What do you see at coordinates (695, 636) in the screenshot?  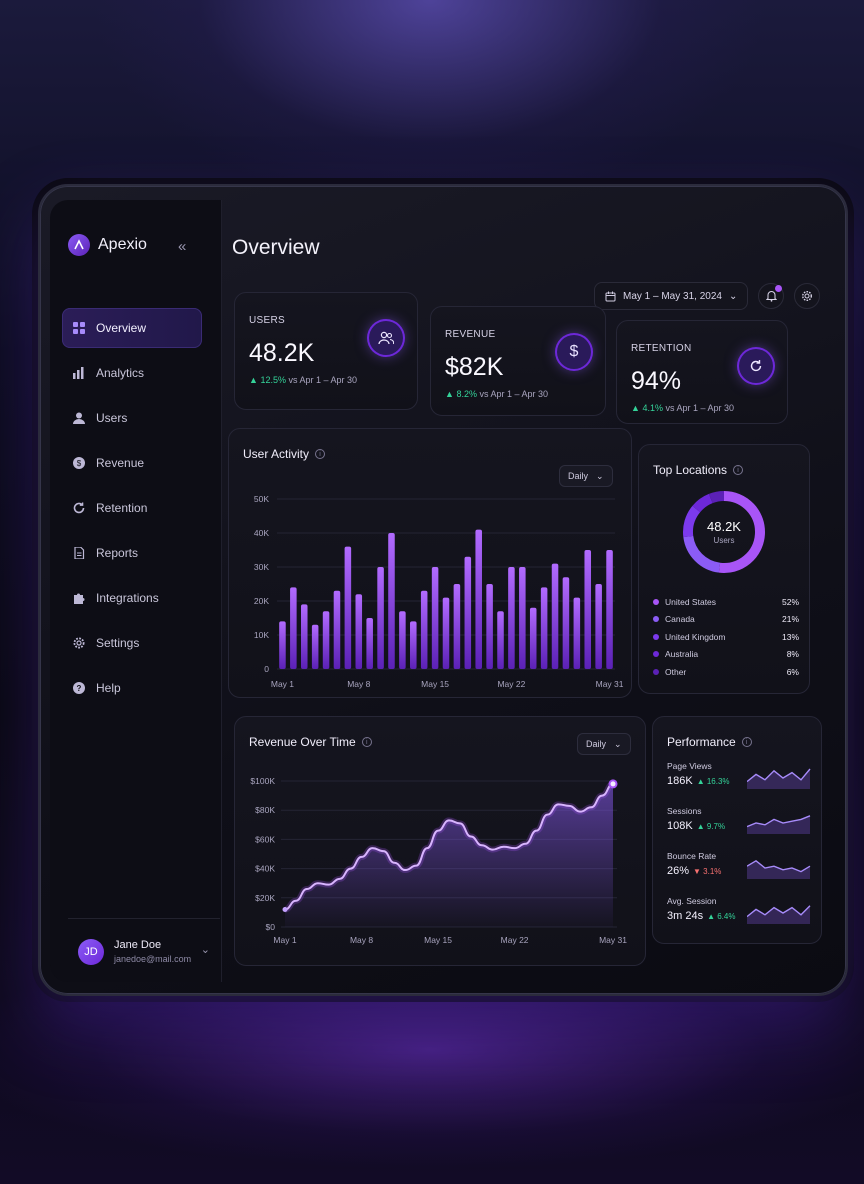 I see `location-name: United Kingdom` at bounding box center [695, 636].